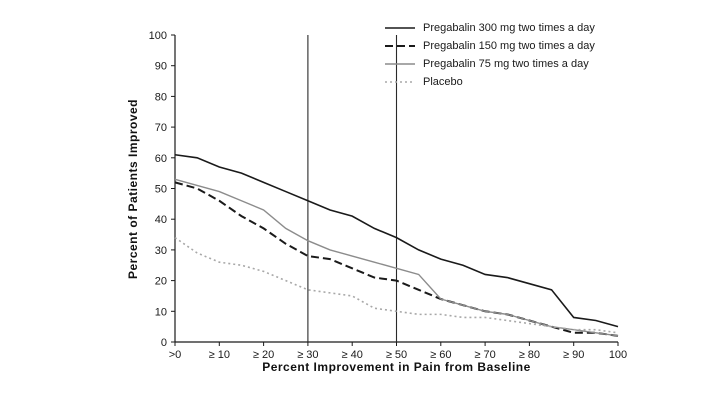 The image size is (720, 409). I want to click on x-tick-label: 100, so click(618, 355).